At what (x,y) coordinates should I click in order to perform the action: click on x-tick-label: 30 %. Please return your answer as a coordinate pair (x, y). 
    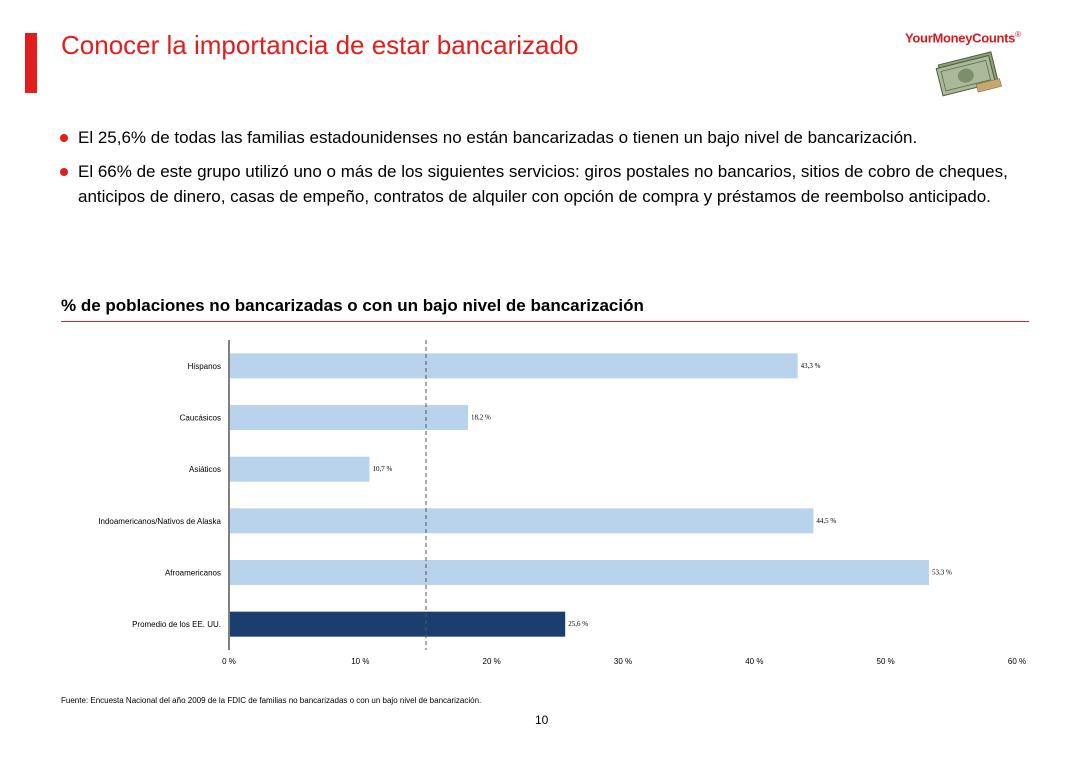
    Looking at the image, I should click on (623, 661).